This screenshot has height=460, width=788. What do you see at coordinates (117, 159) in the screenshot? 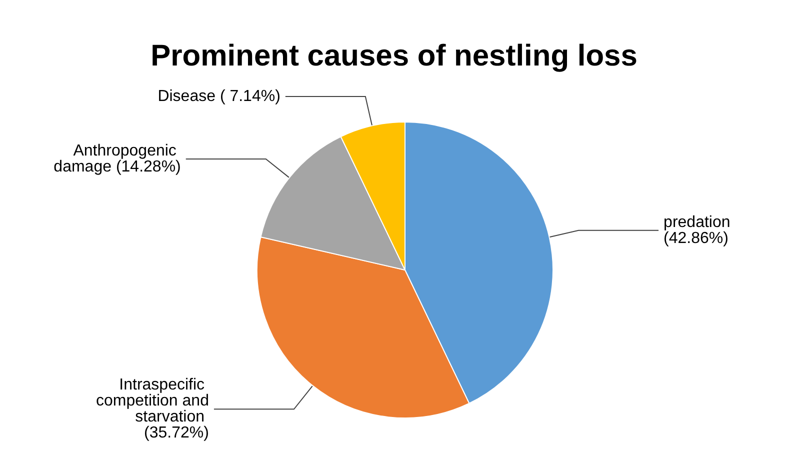
I see `slice-label: Anthropogenic damage (14.28%)` at bounding box center [117, 159].